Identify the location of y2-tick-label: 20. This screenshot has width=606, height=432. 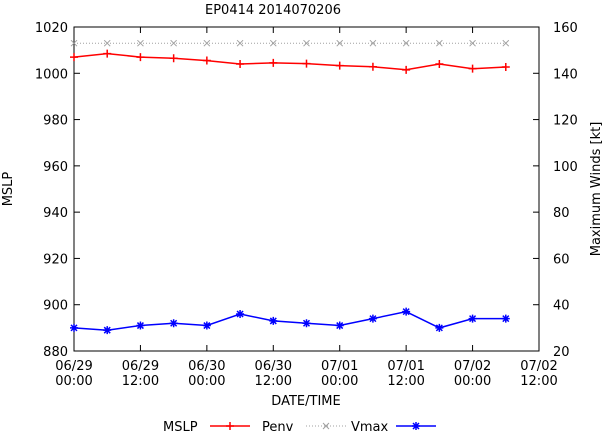
(561, 352).